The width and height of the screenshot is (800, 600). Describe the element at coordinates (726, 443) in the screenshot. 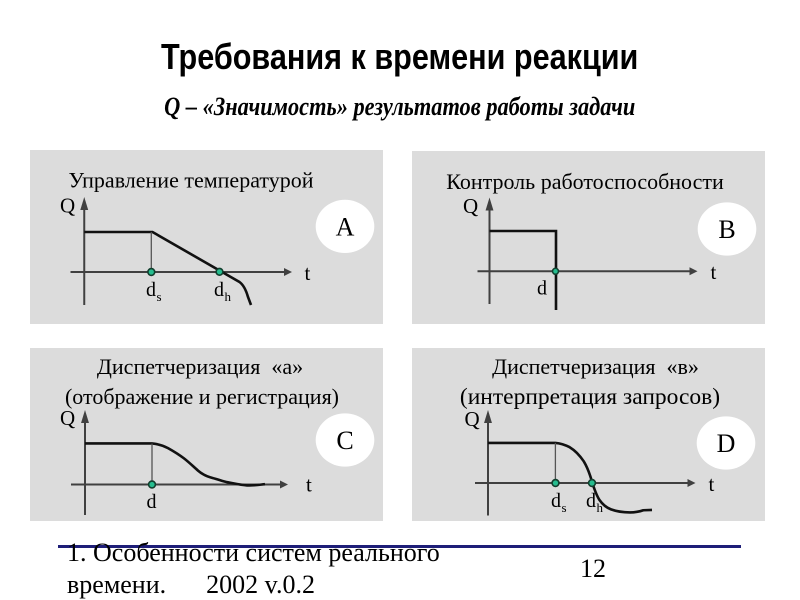

I see `svg-text: D` at that location.